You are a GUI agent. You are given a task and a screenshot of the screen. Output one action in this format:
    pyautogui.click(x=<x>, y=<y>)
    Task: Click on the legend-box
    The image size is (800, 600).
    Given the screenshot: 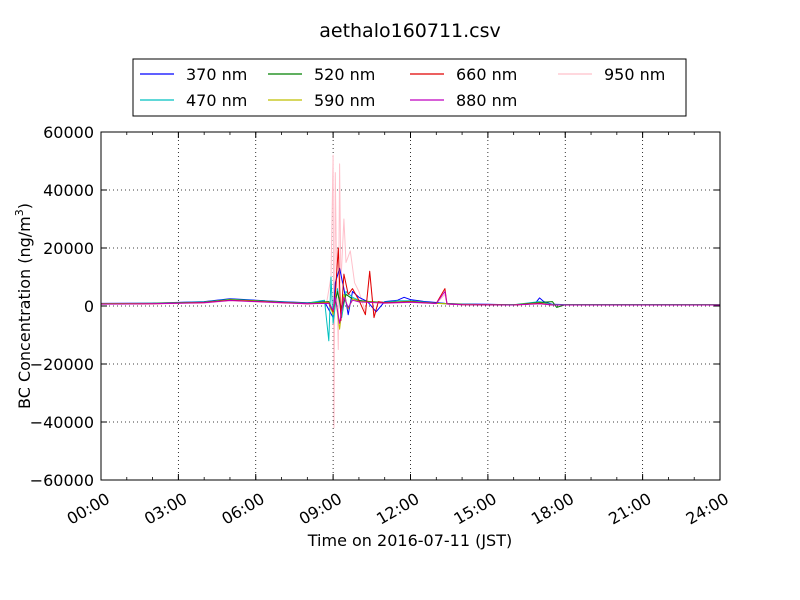 What is the action you would take?
    pyautogui.click(x=409, y=87)
    